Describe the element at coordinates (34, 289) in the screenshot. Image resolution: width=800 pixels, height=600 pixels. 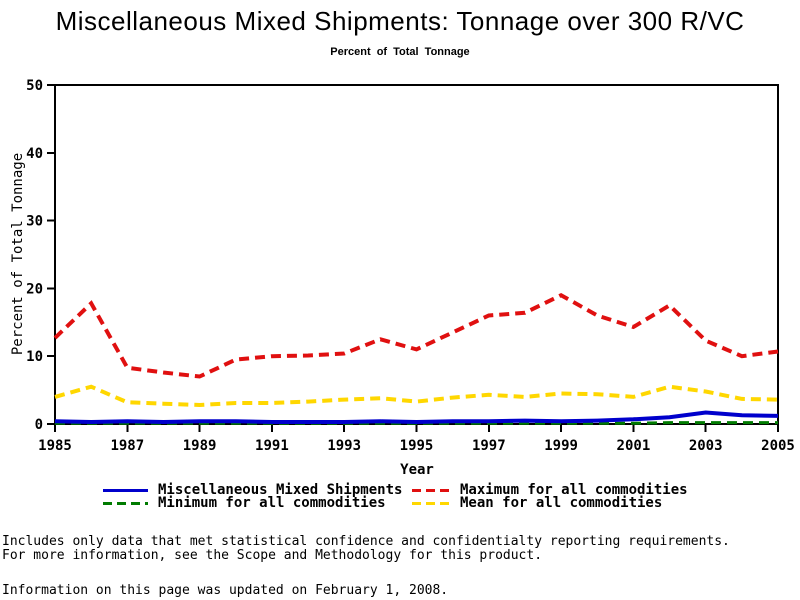
I see `y-tick-label: 20` at that location.